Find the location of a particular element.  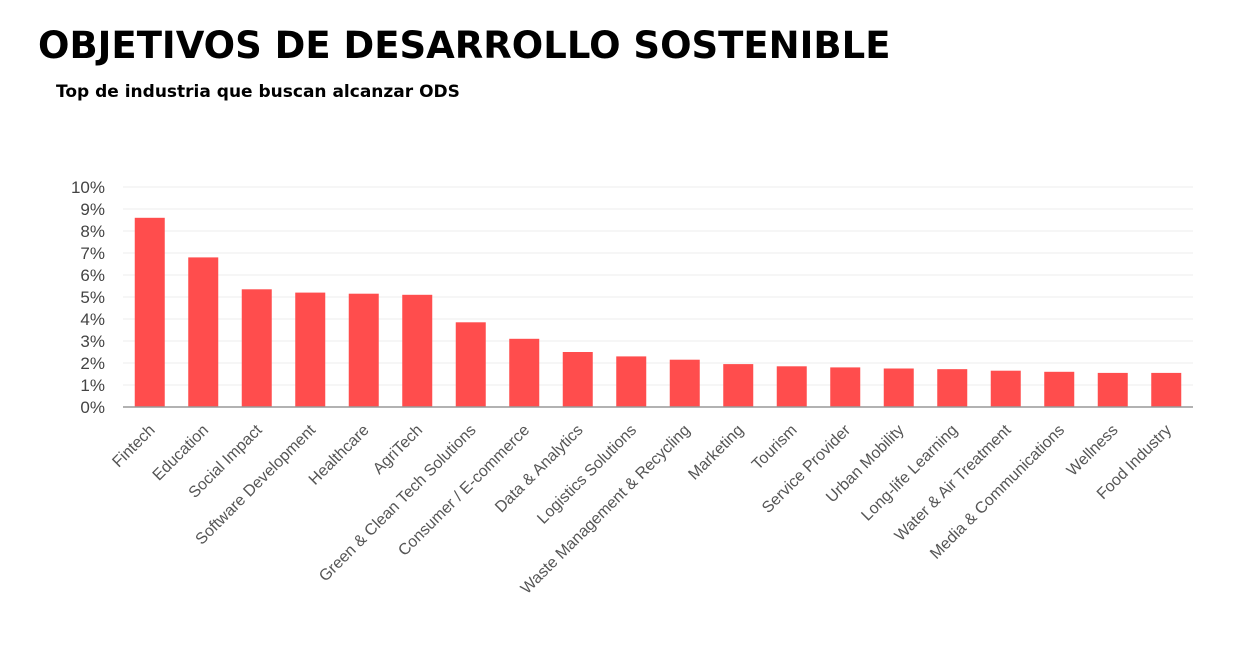

x-tick-label: Logistics Solutions is located at coordinates (587, 475).